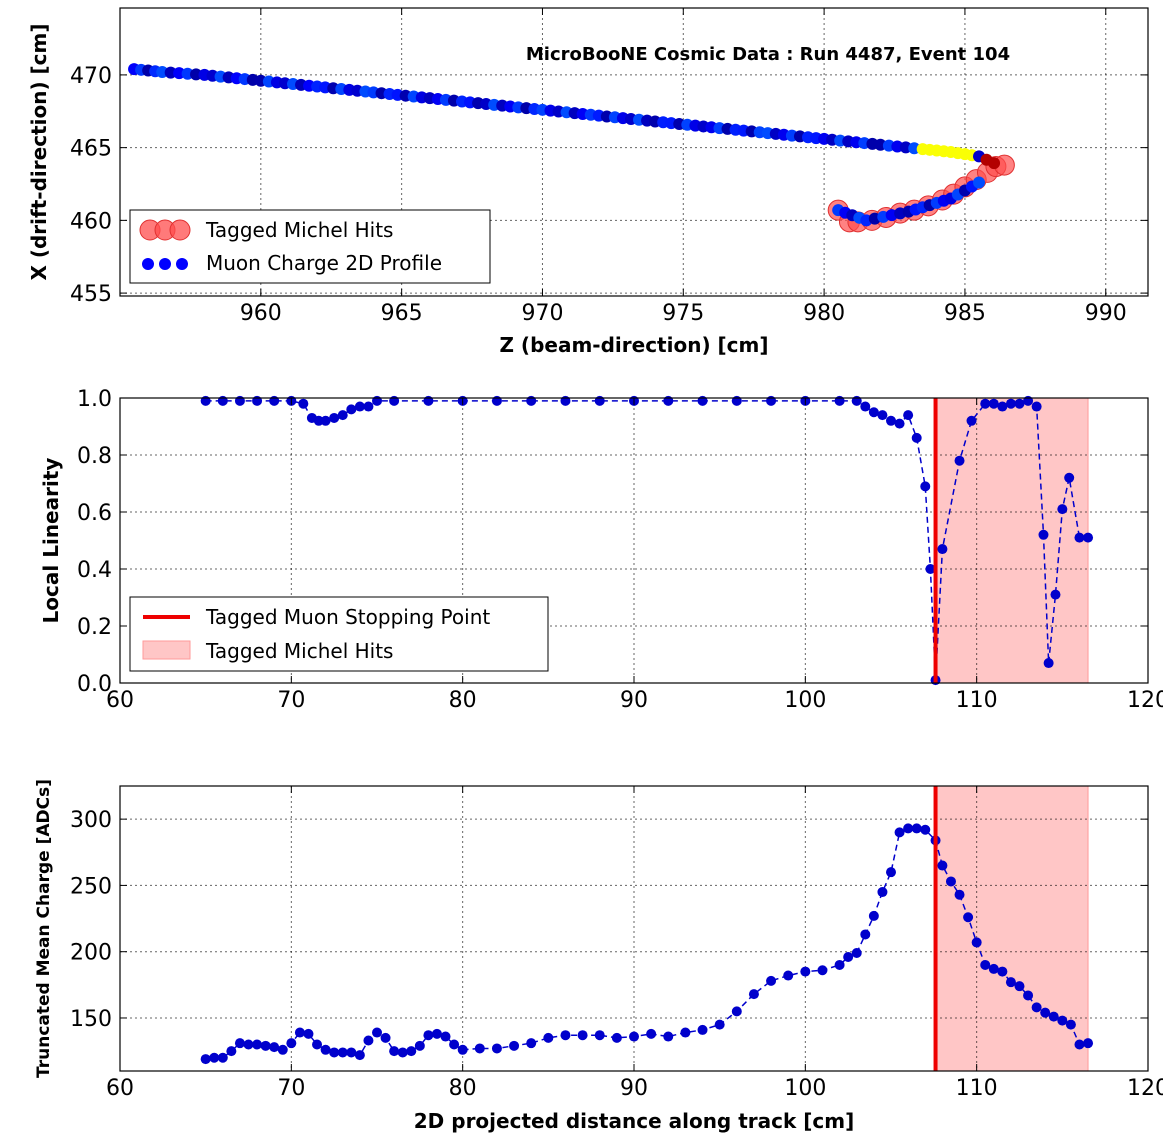 The height and width of the screenshot is (1141, 1163). I want to click on y-tick-label: 1.0, so click(94, 399).